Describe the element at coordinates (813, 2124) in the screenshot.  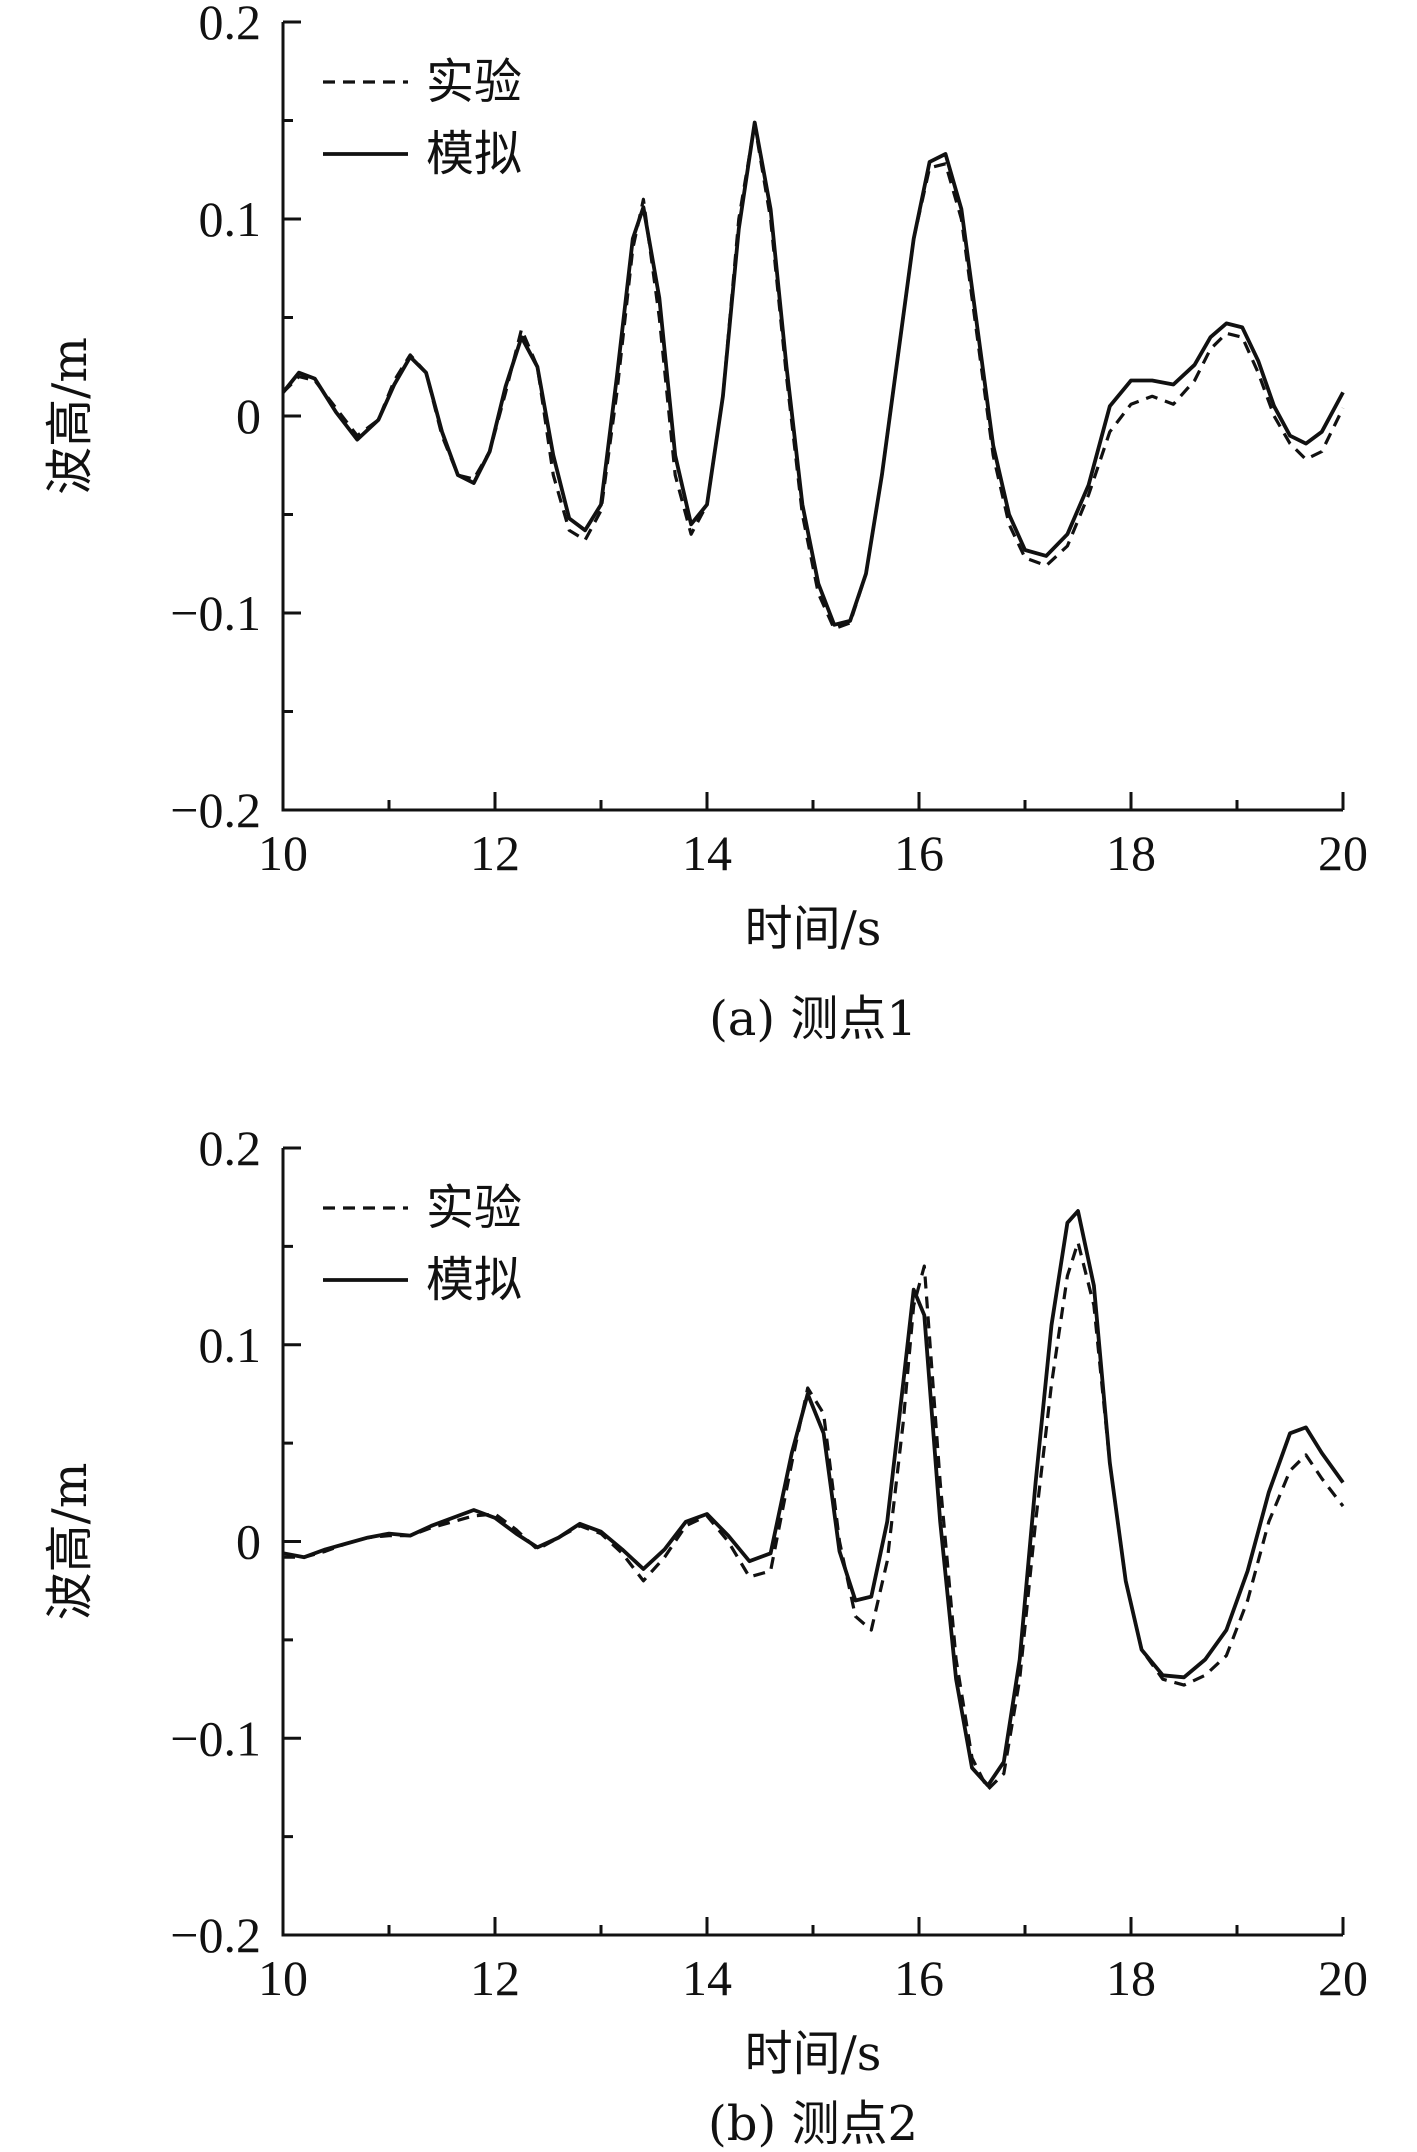
I see `panel-caption: (b) 测点2` at that location.